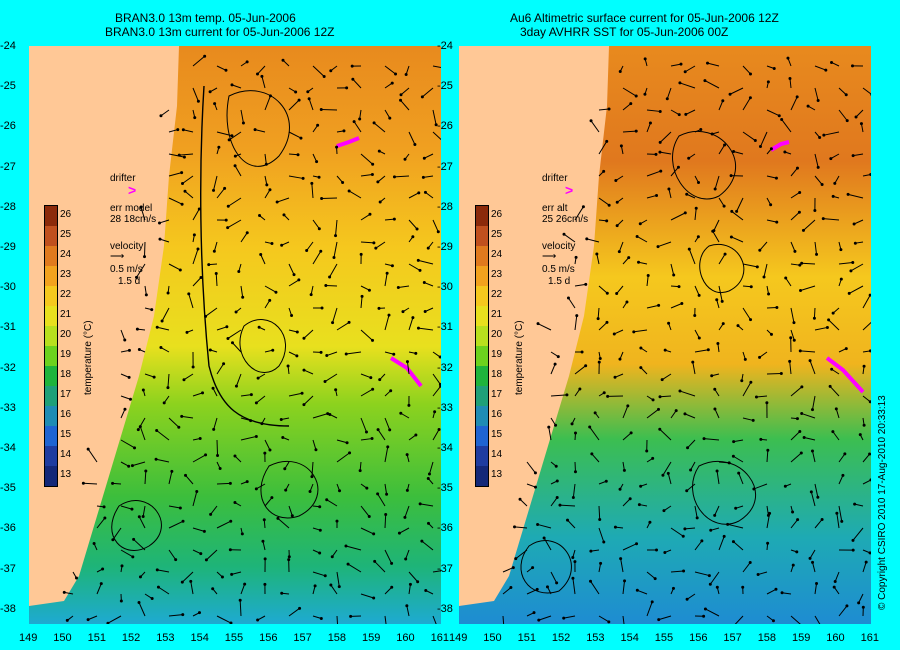 The height and width of the screenshot is (650, 900). I want to click on latitude-tick-label: -34, so click(8, 448).